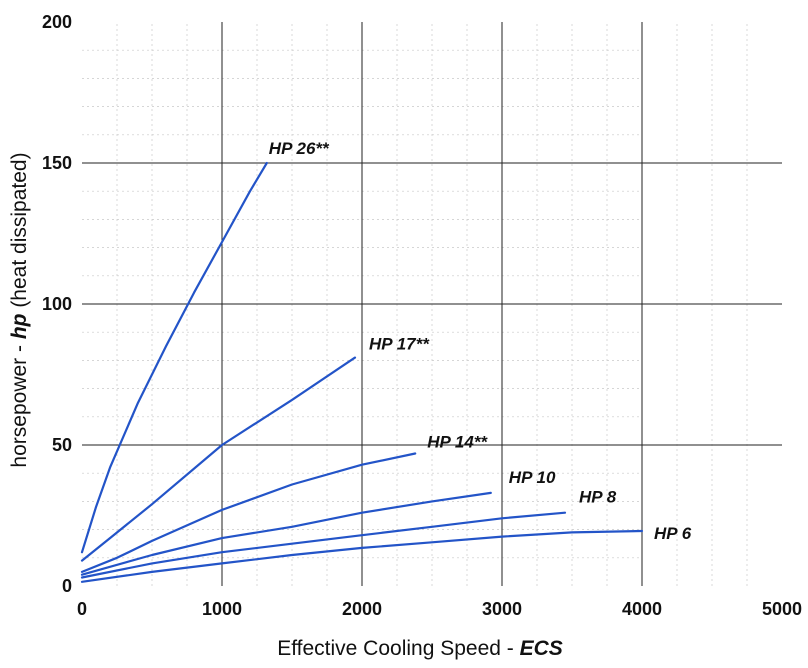 The height and width of the screenshot is (668, 808). I want to click on series-label: HP 10, so click(532, 477).